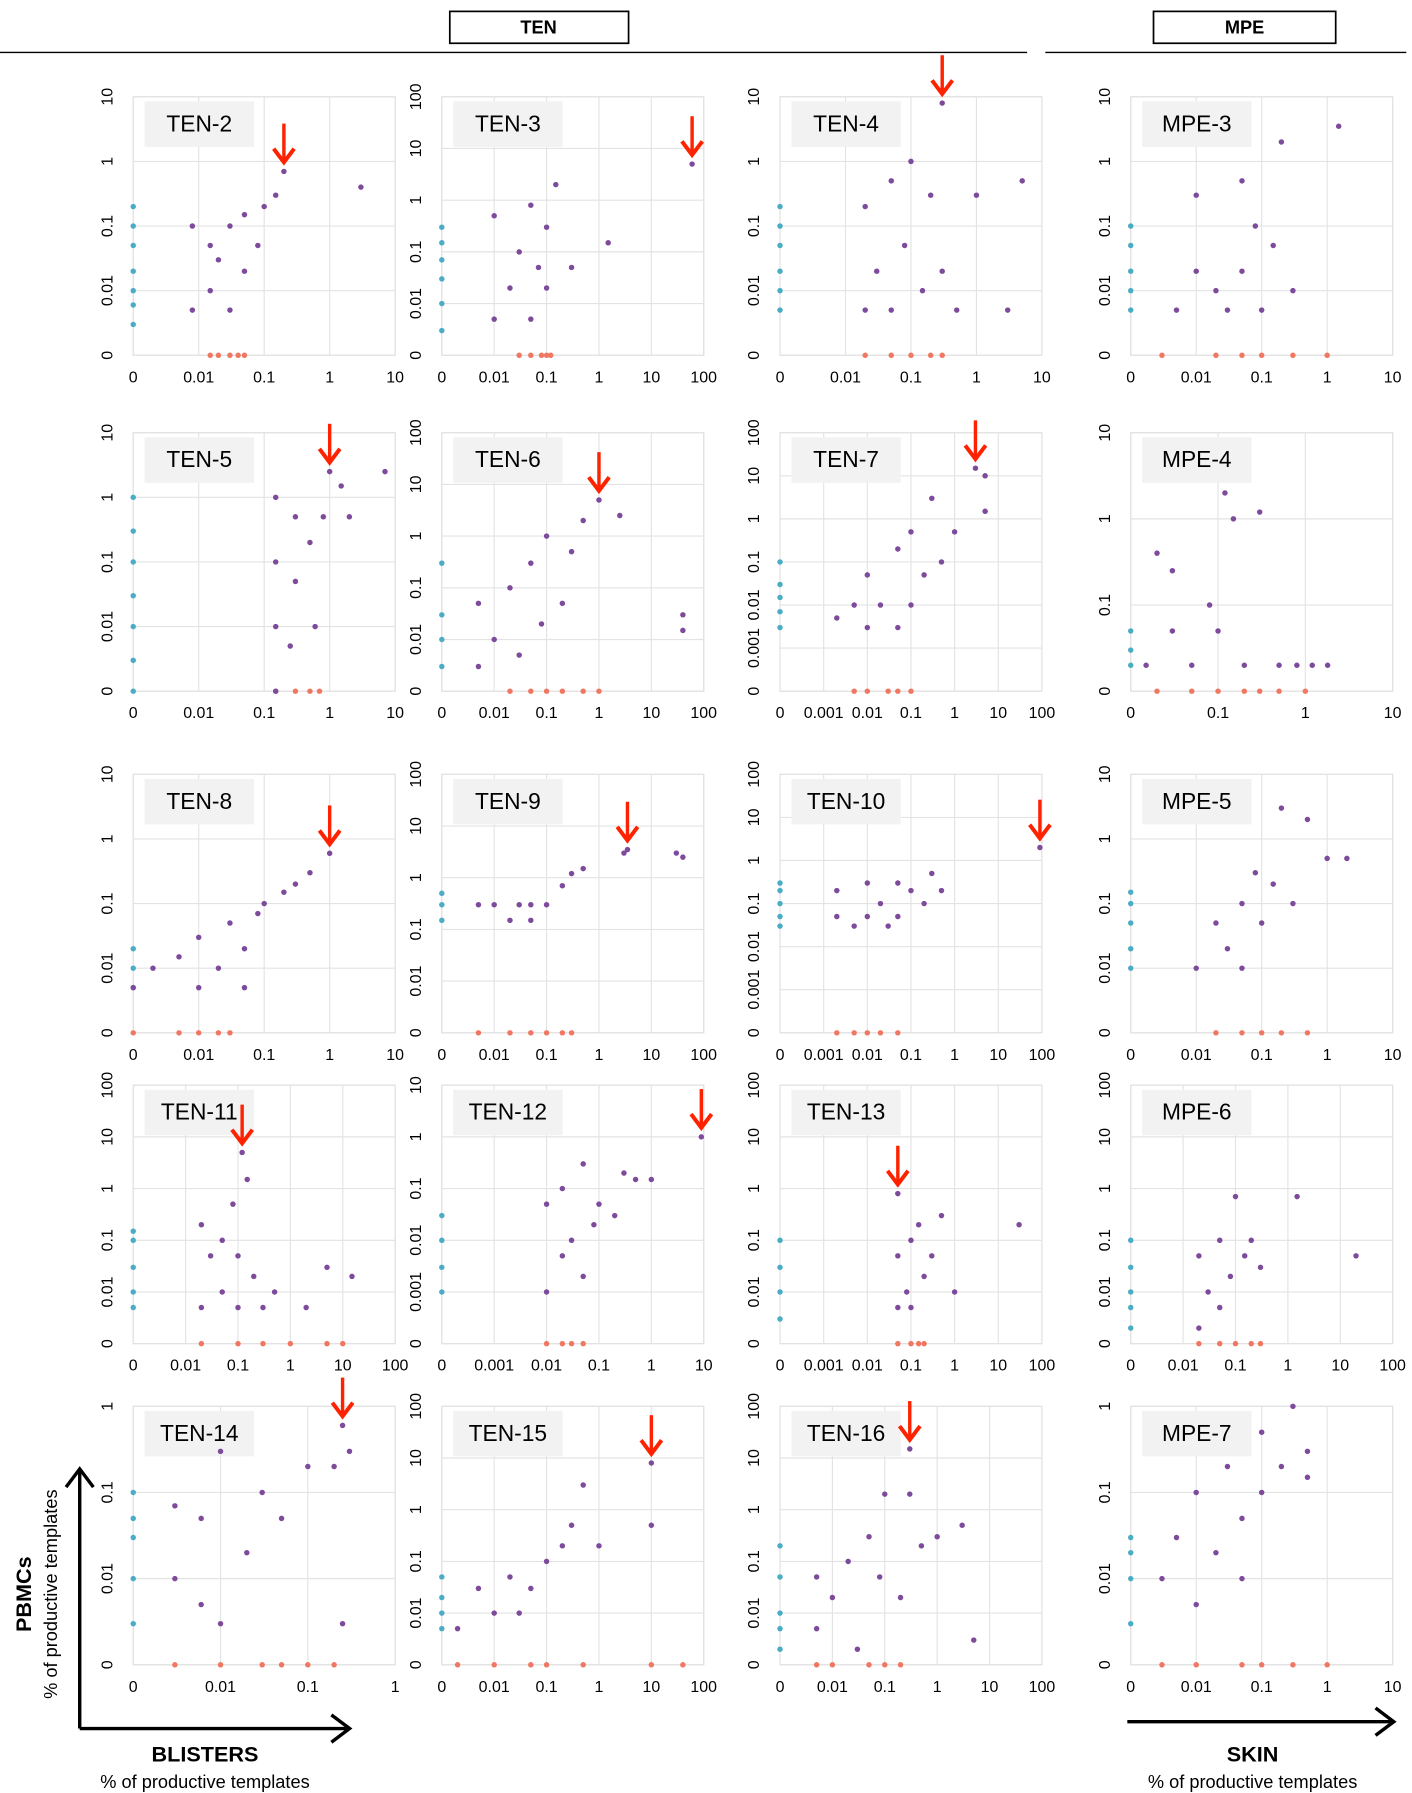  I want to click on x-tick-label: 10, so click(651, 377).